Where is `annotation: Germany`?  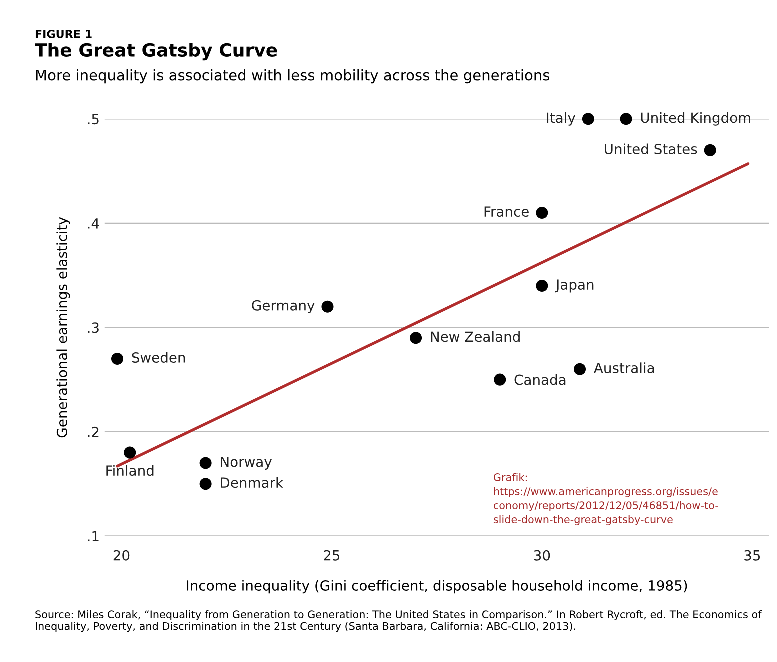
annotation: Germany is located at coordinates (283, 307).